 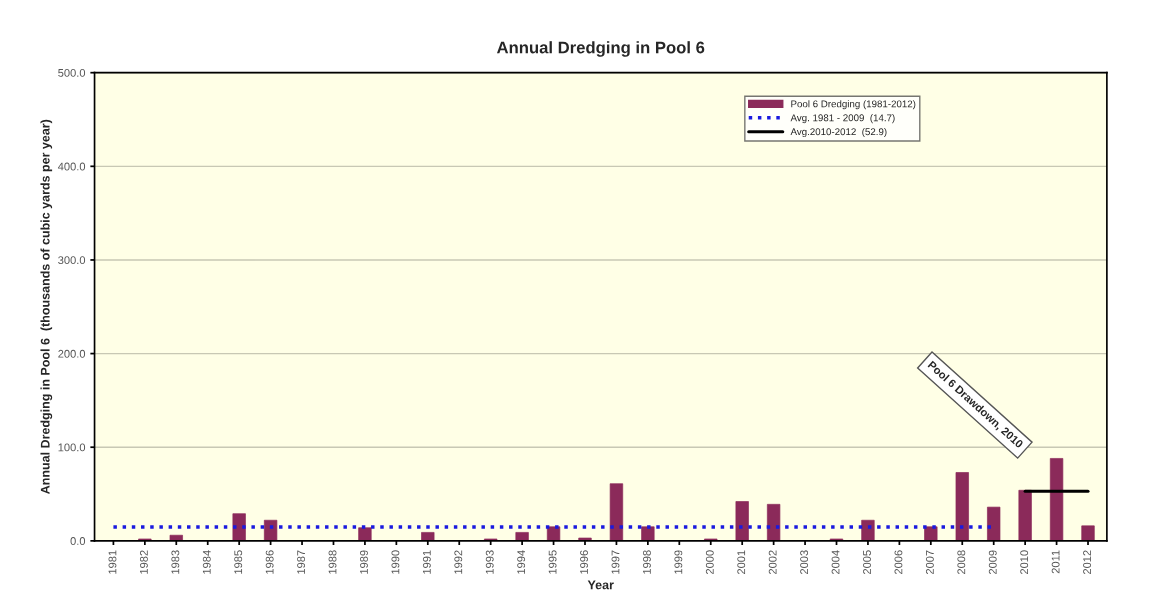 I want to click on x-tick-label: 1996, so click(x=584, y=562).